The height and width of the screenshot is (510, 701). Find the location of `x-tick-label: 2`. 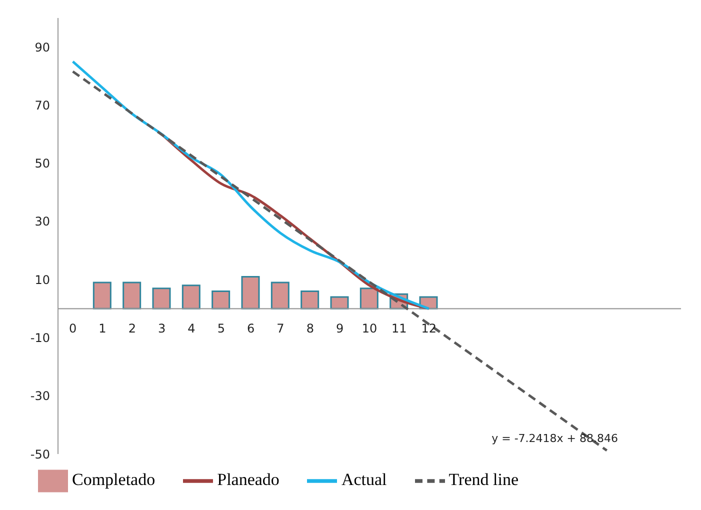

x-tick-label: 2 is located at coordinates (132, 329).